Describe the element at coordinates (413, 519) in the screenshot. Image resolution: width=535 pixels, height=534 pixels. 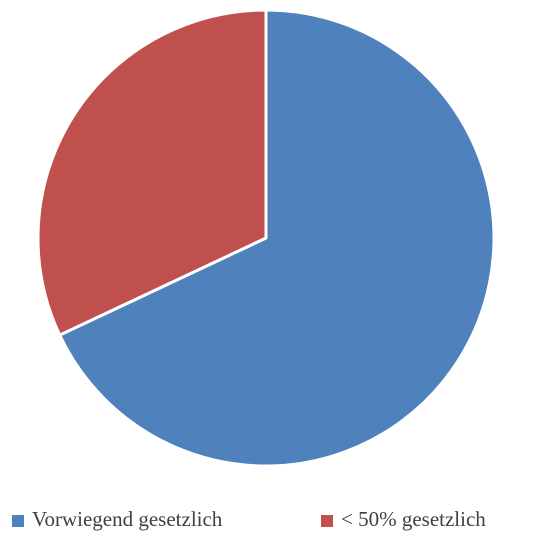
I see `legend-label: < 50% gesetzlich` at that location.